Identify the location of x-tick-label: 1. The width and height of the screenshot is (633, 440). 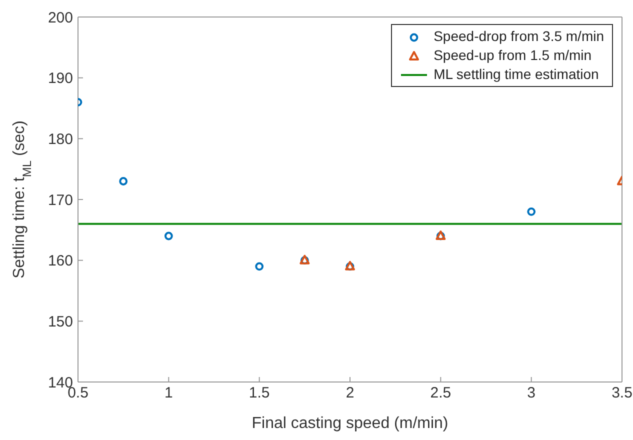
(168, 393).